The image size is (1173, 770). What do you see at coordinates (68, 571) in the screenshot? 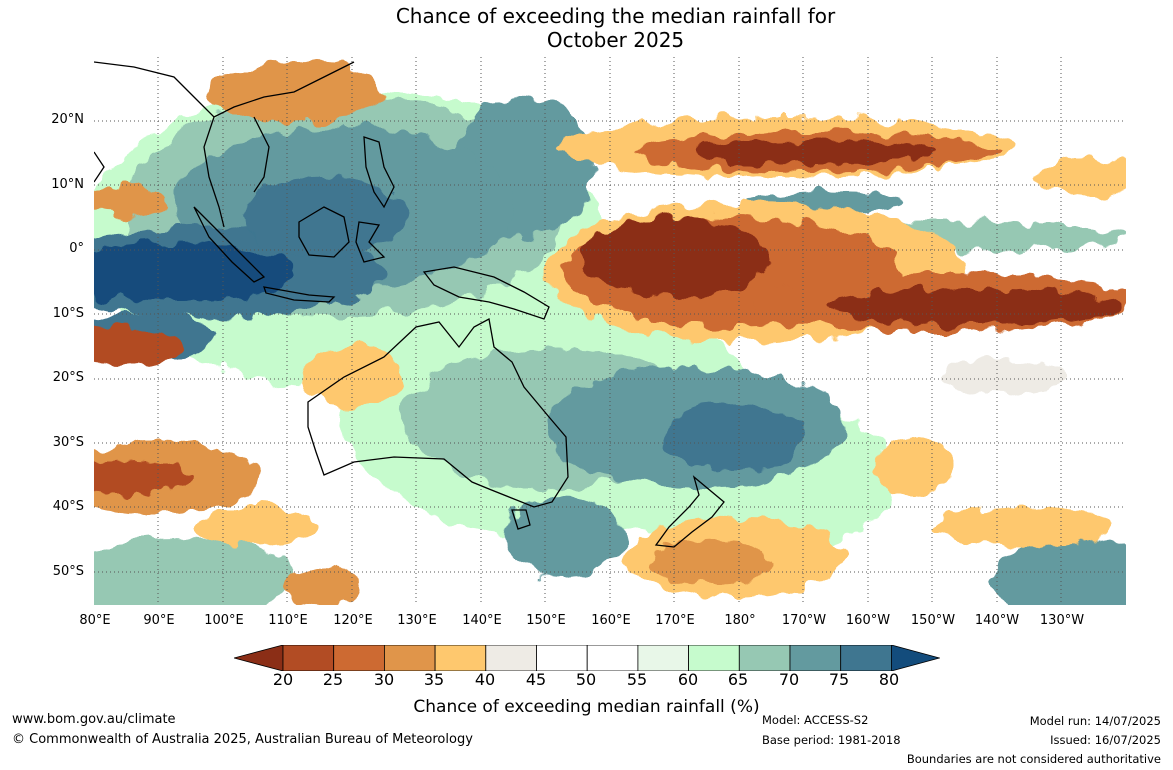
I see `lat-label-50s: 50°S` at bounding box center [68, 571].